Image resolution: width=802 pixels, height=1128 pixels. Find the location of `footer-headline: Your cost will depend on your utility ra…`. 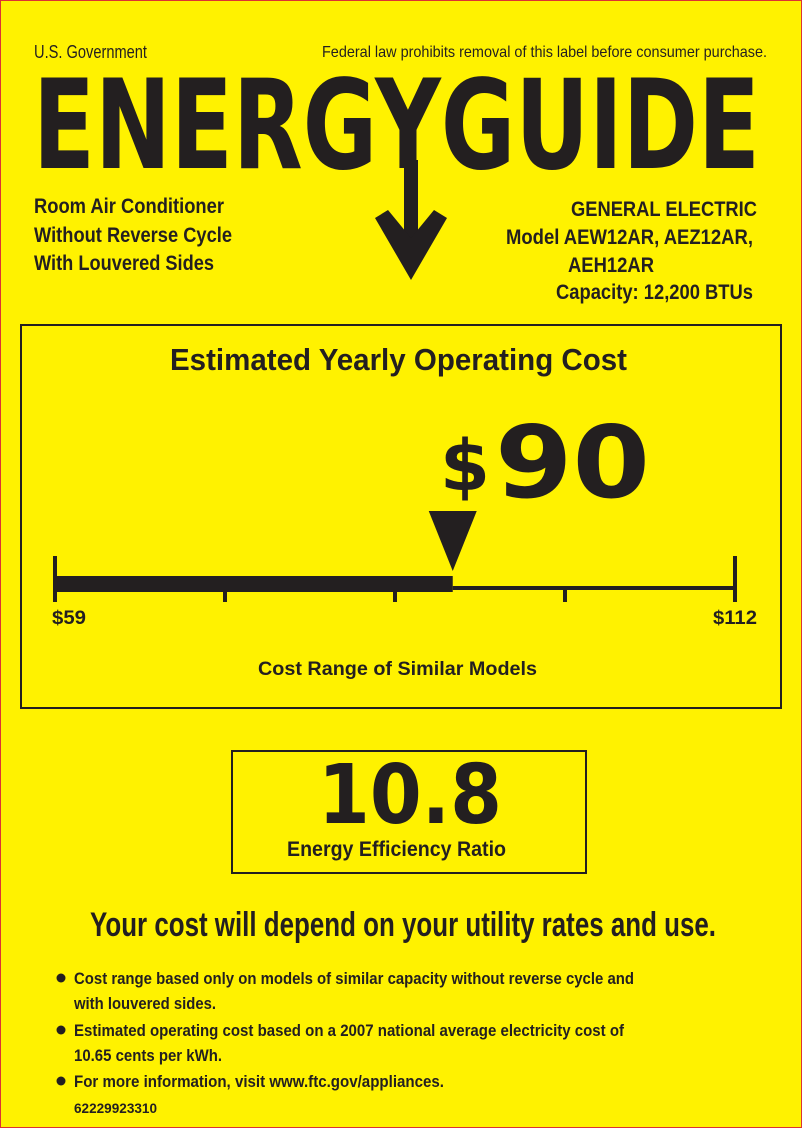

footer-headline: Your cost will depend on your utility ra… is located at coordinates (403, 925).